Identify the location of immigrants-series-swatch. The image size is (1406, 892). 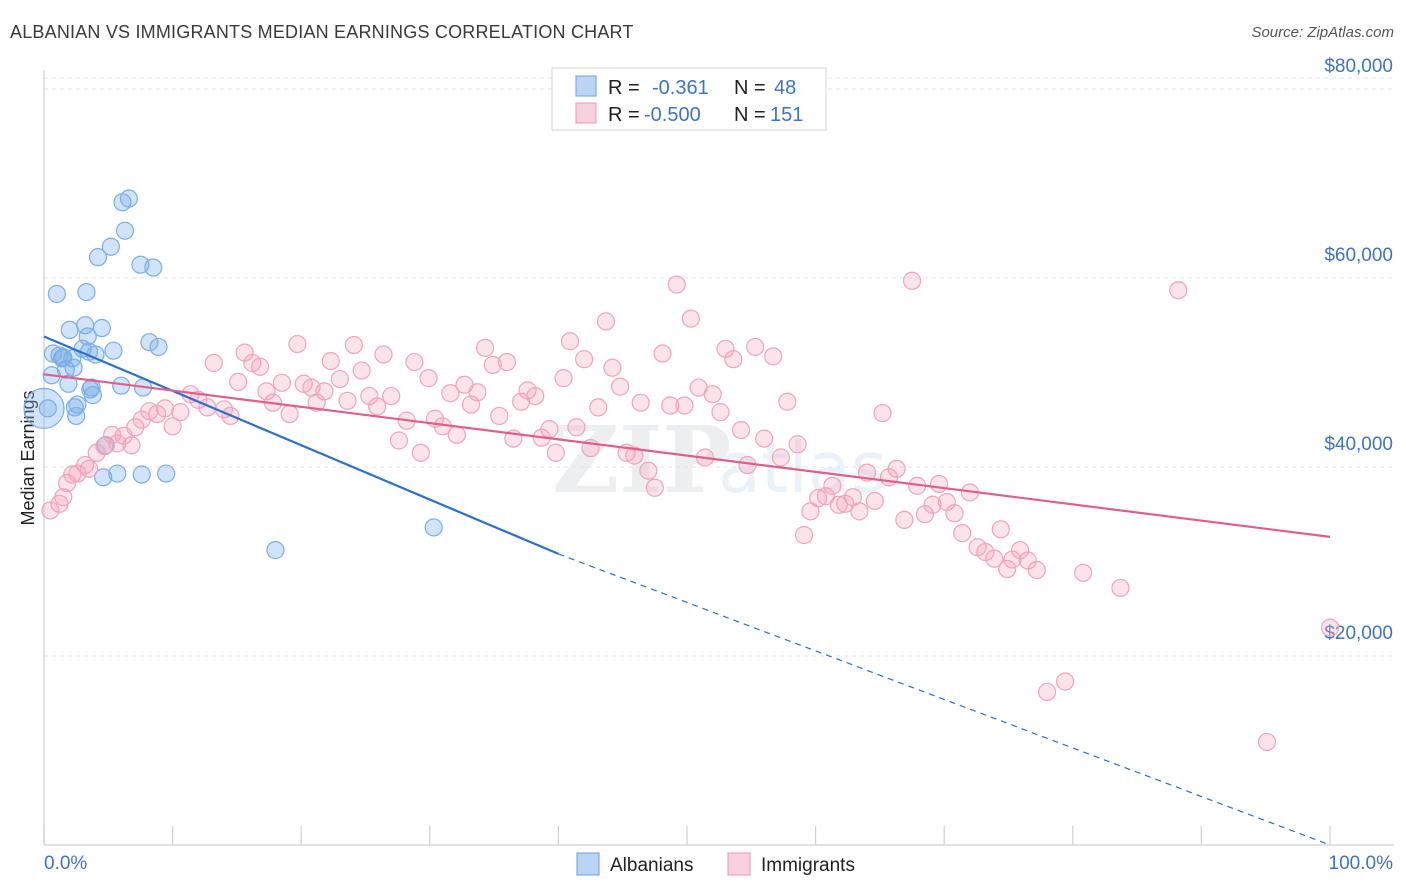
(739, 864).